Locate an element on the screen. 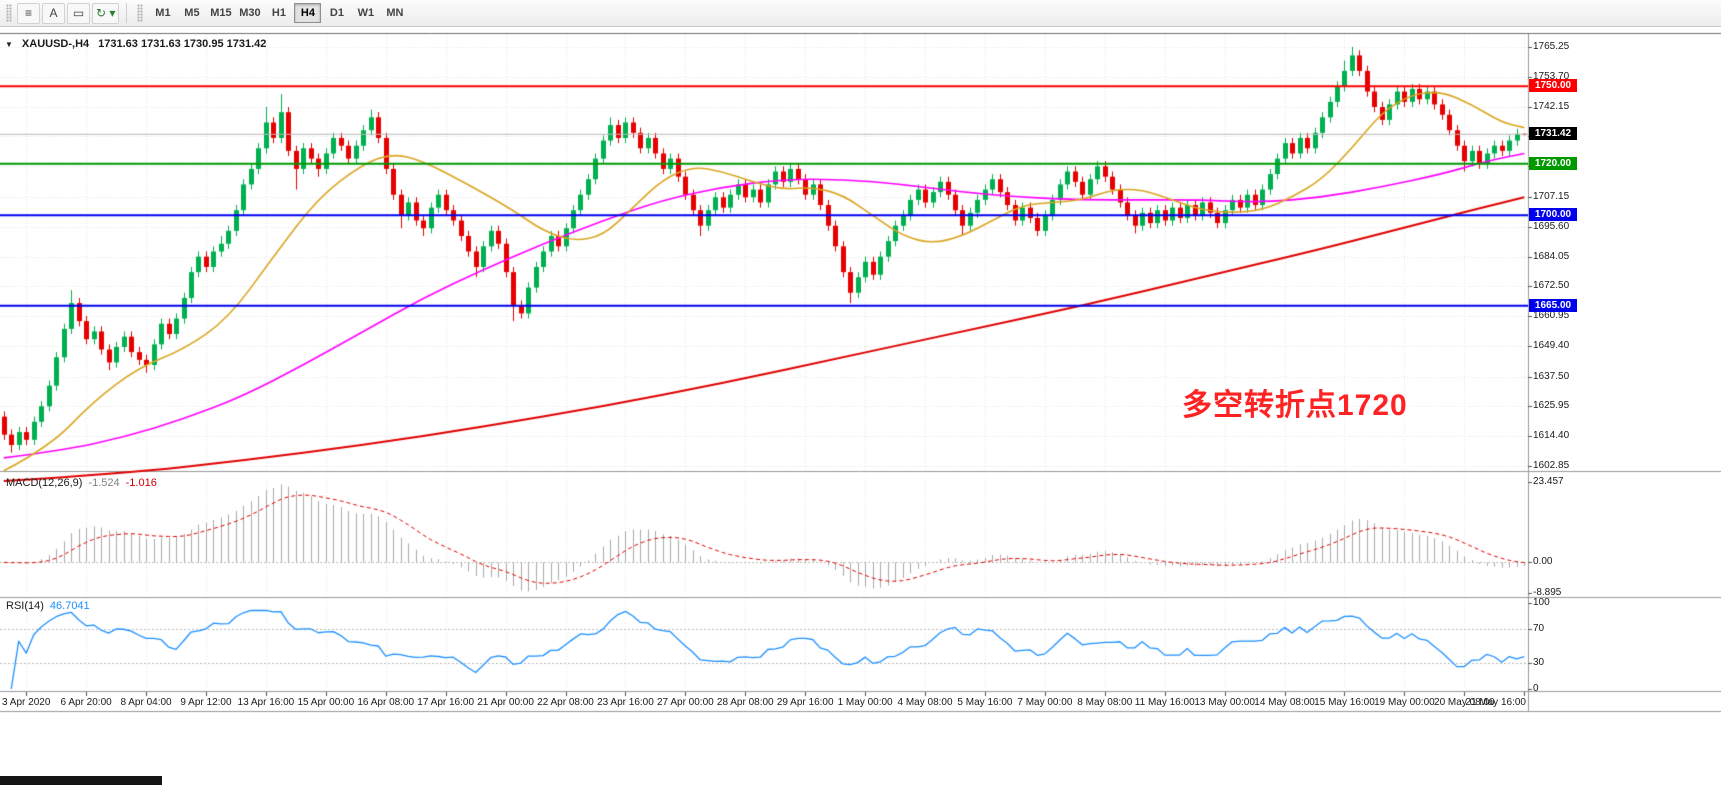 This screenshot has height=785, width=1721. price-level-badge: 1665.00 is located at coordinates (1553, 305).